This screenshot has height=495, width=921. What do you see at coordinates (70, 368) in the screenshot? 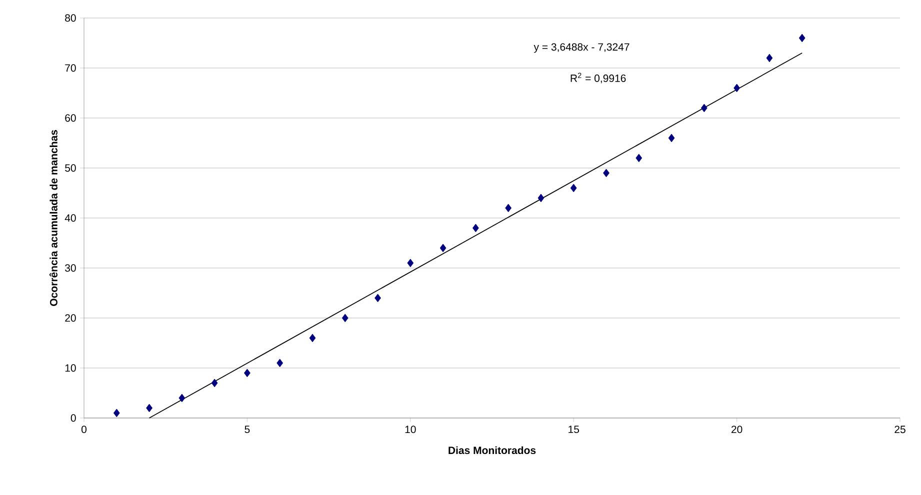
I see `y-tick-label: 10` at bounding box center [70, 368].